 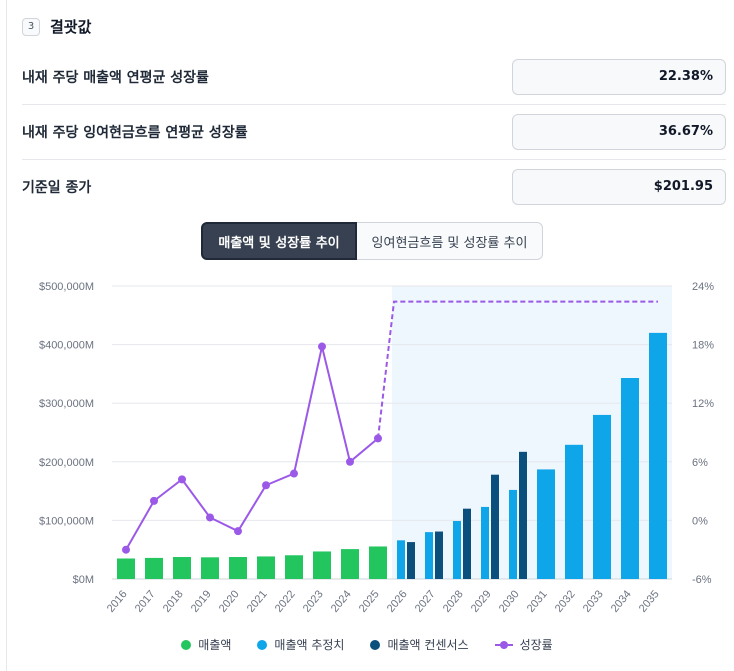 I want to click on legend-swatch-estimate, so click(x=262, y=644).